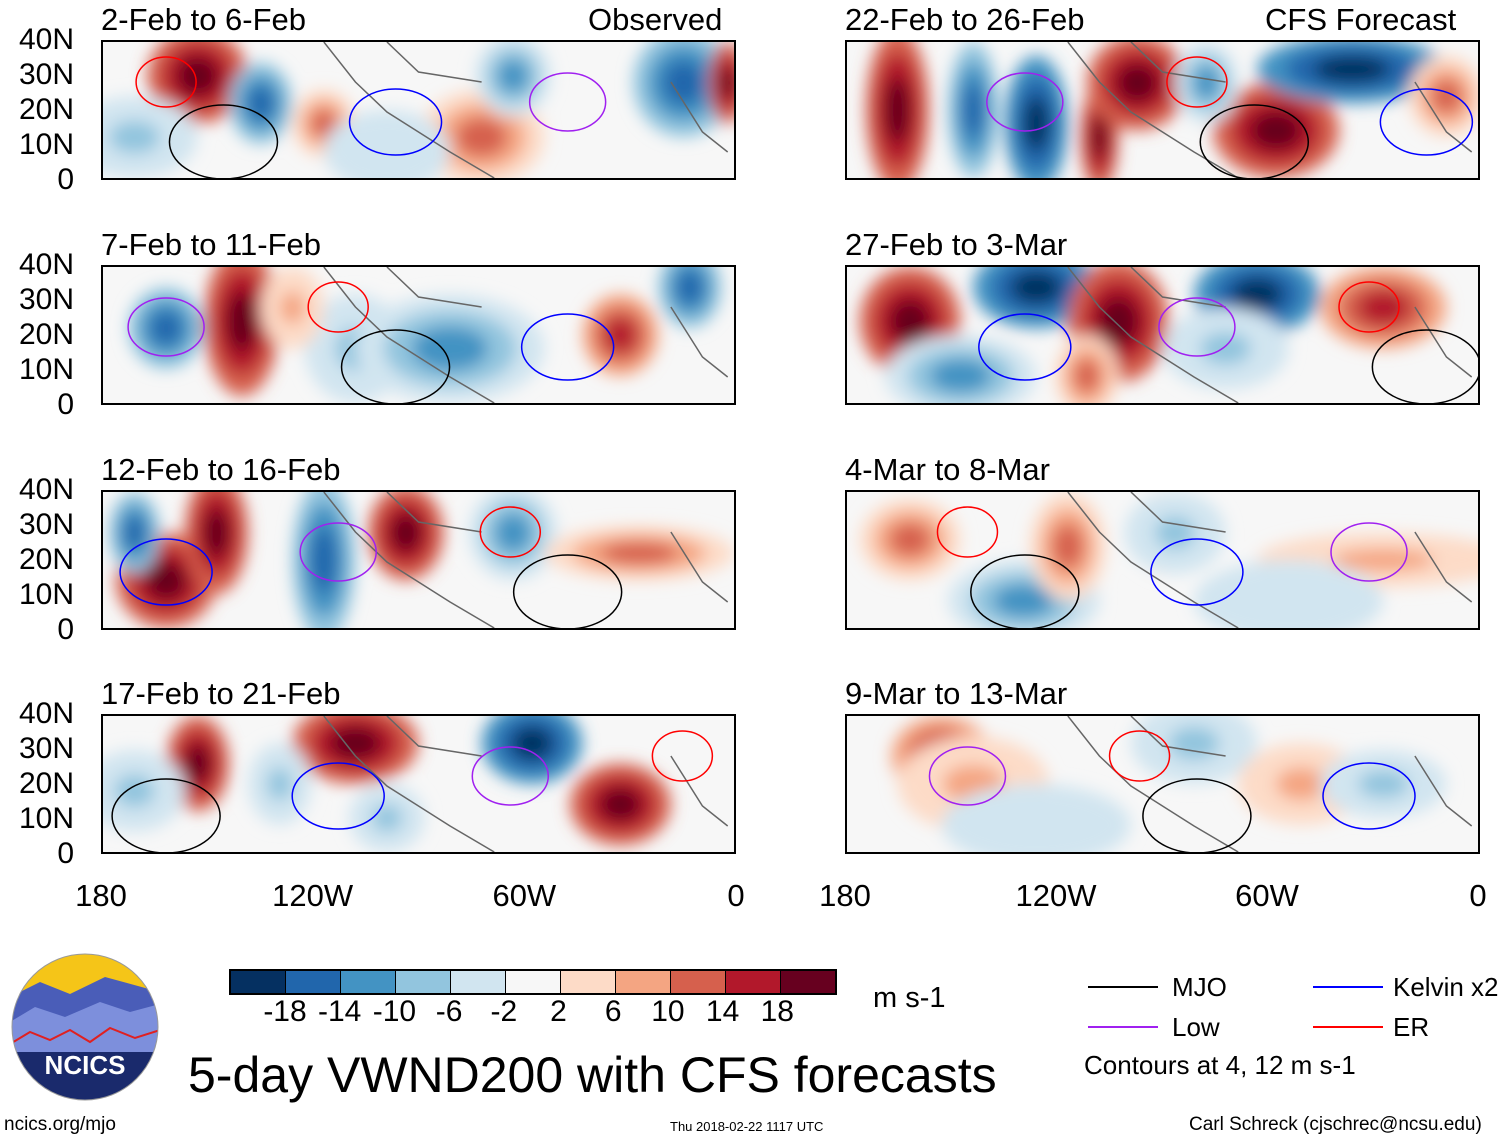  I want to click on colorbar-label: -14, so click(340, 1011).